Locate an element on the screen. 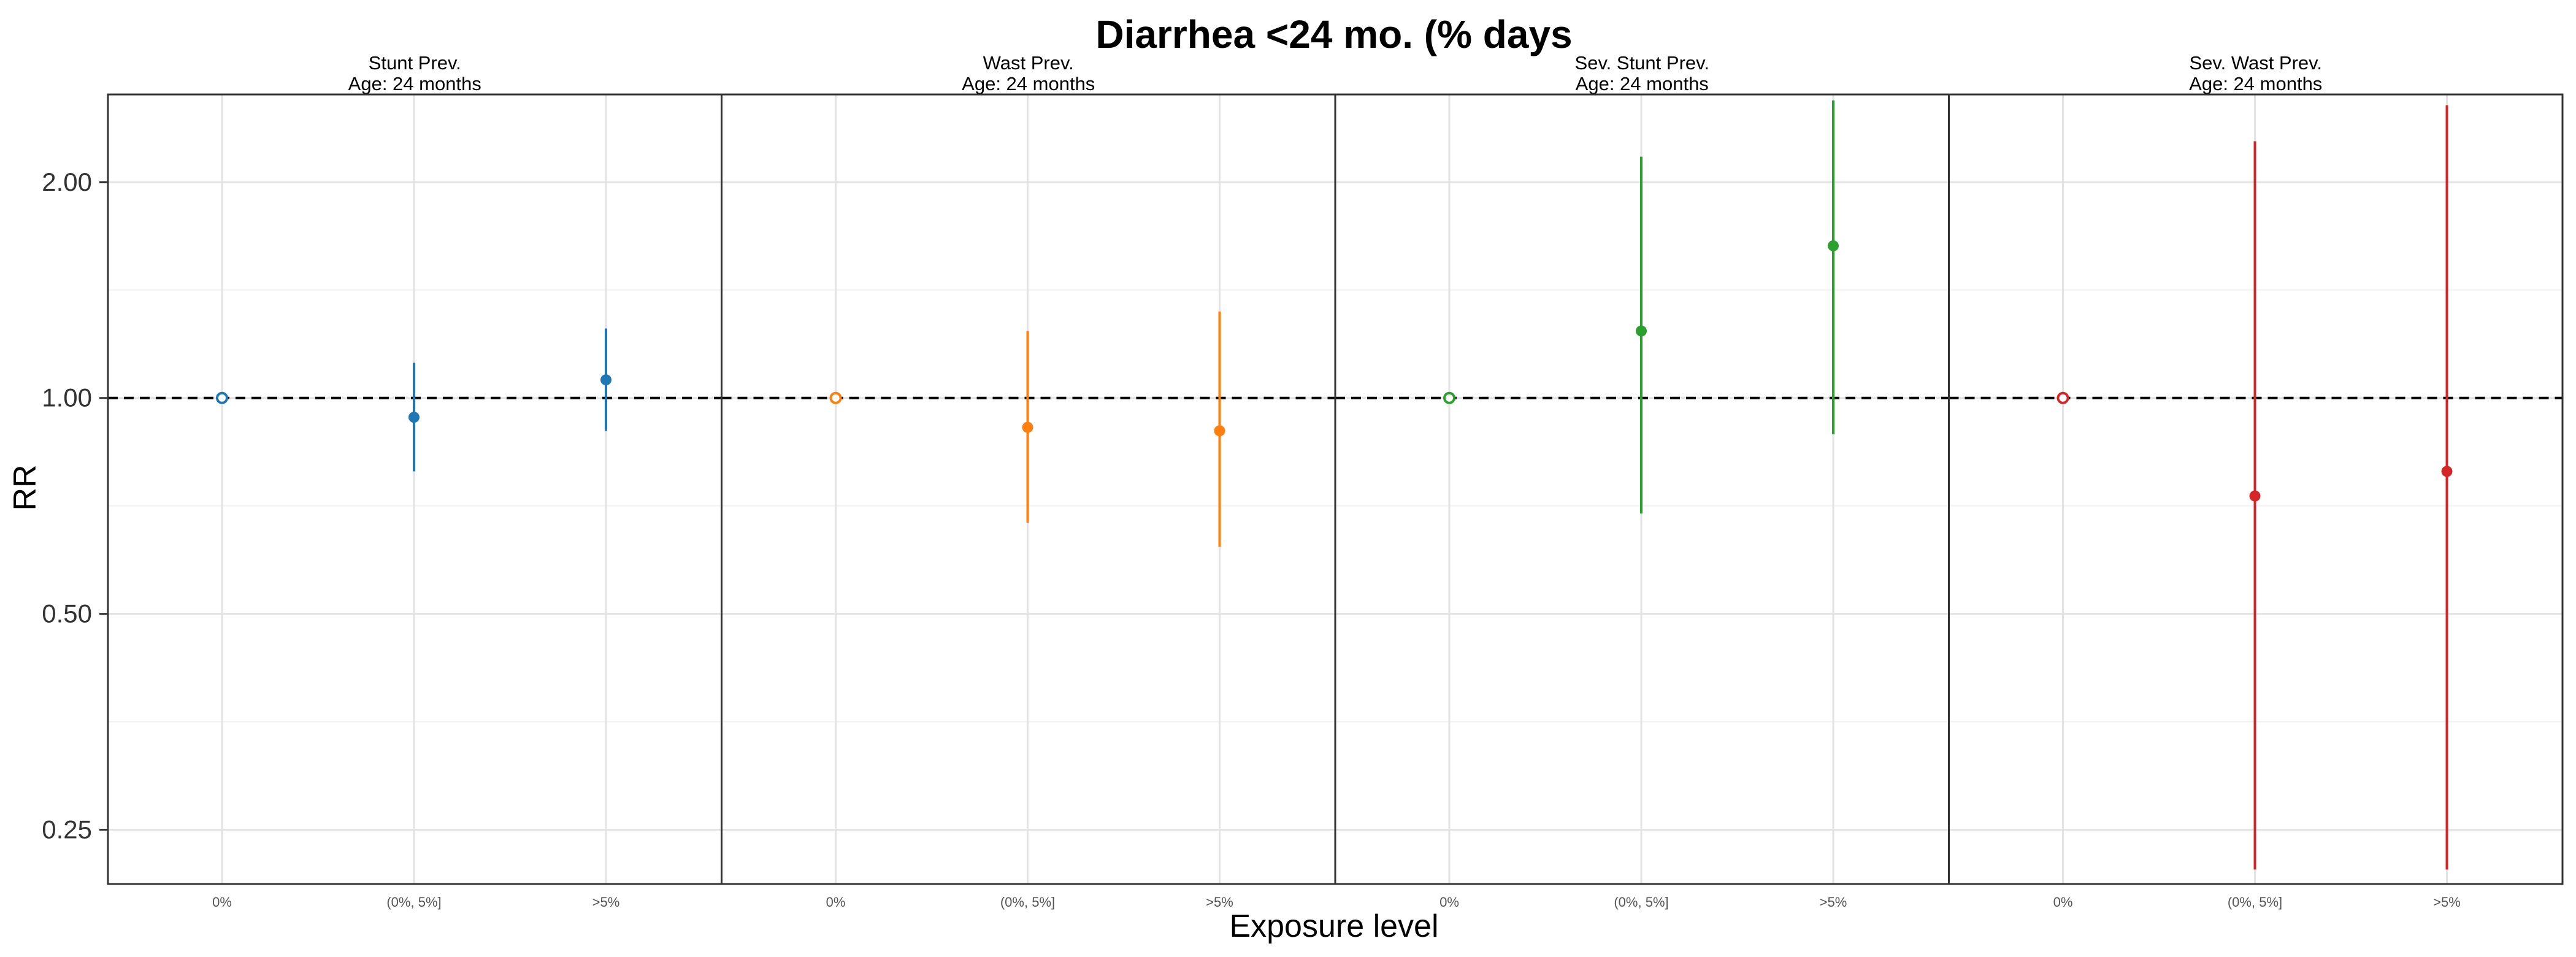  chart-title: Diarrhea <24 mo. (% days is located at coordinates (1333, 34).